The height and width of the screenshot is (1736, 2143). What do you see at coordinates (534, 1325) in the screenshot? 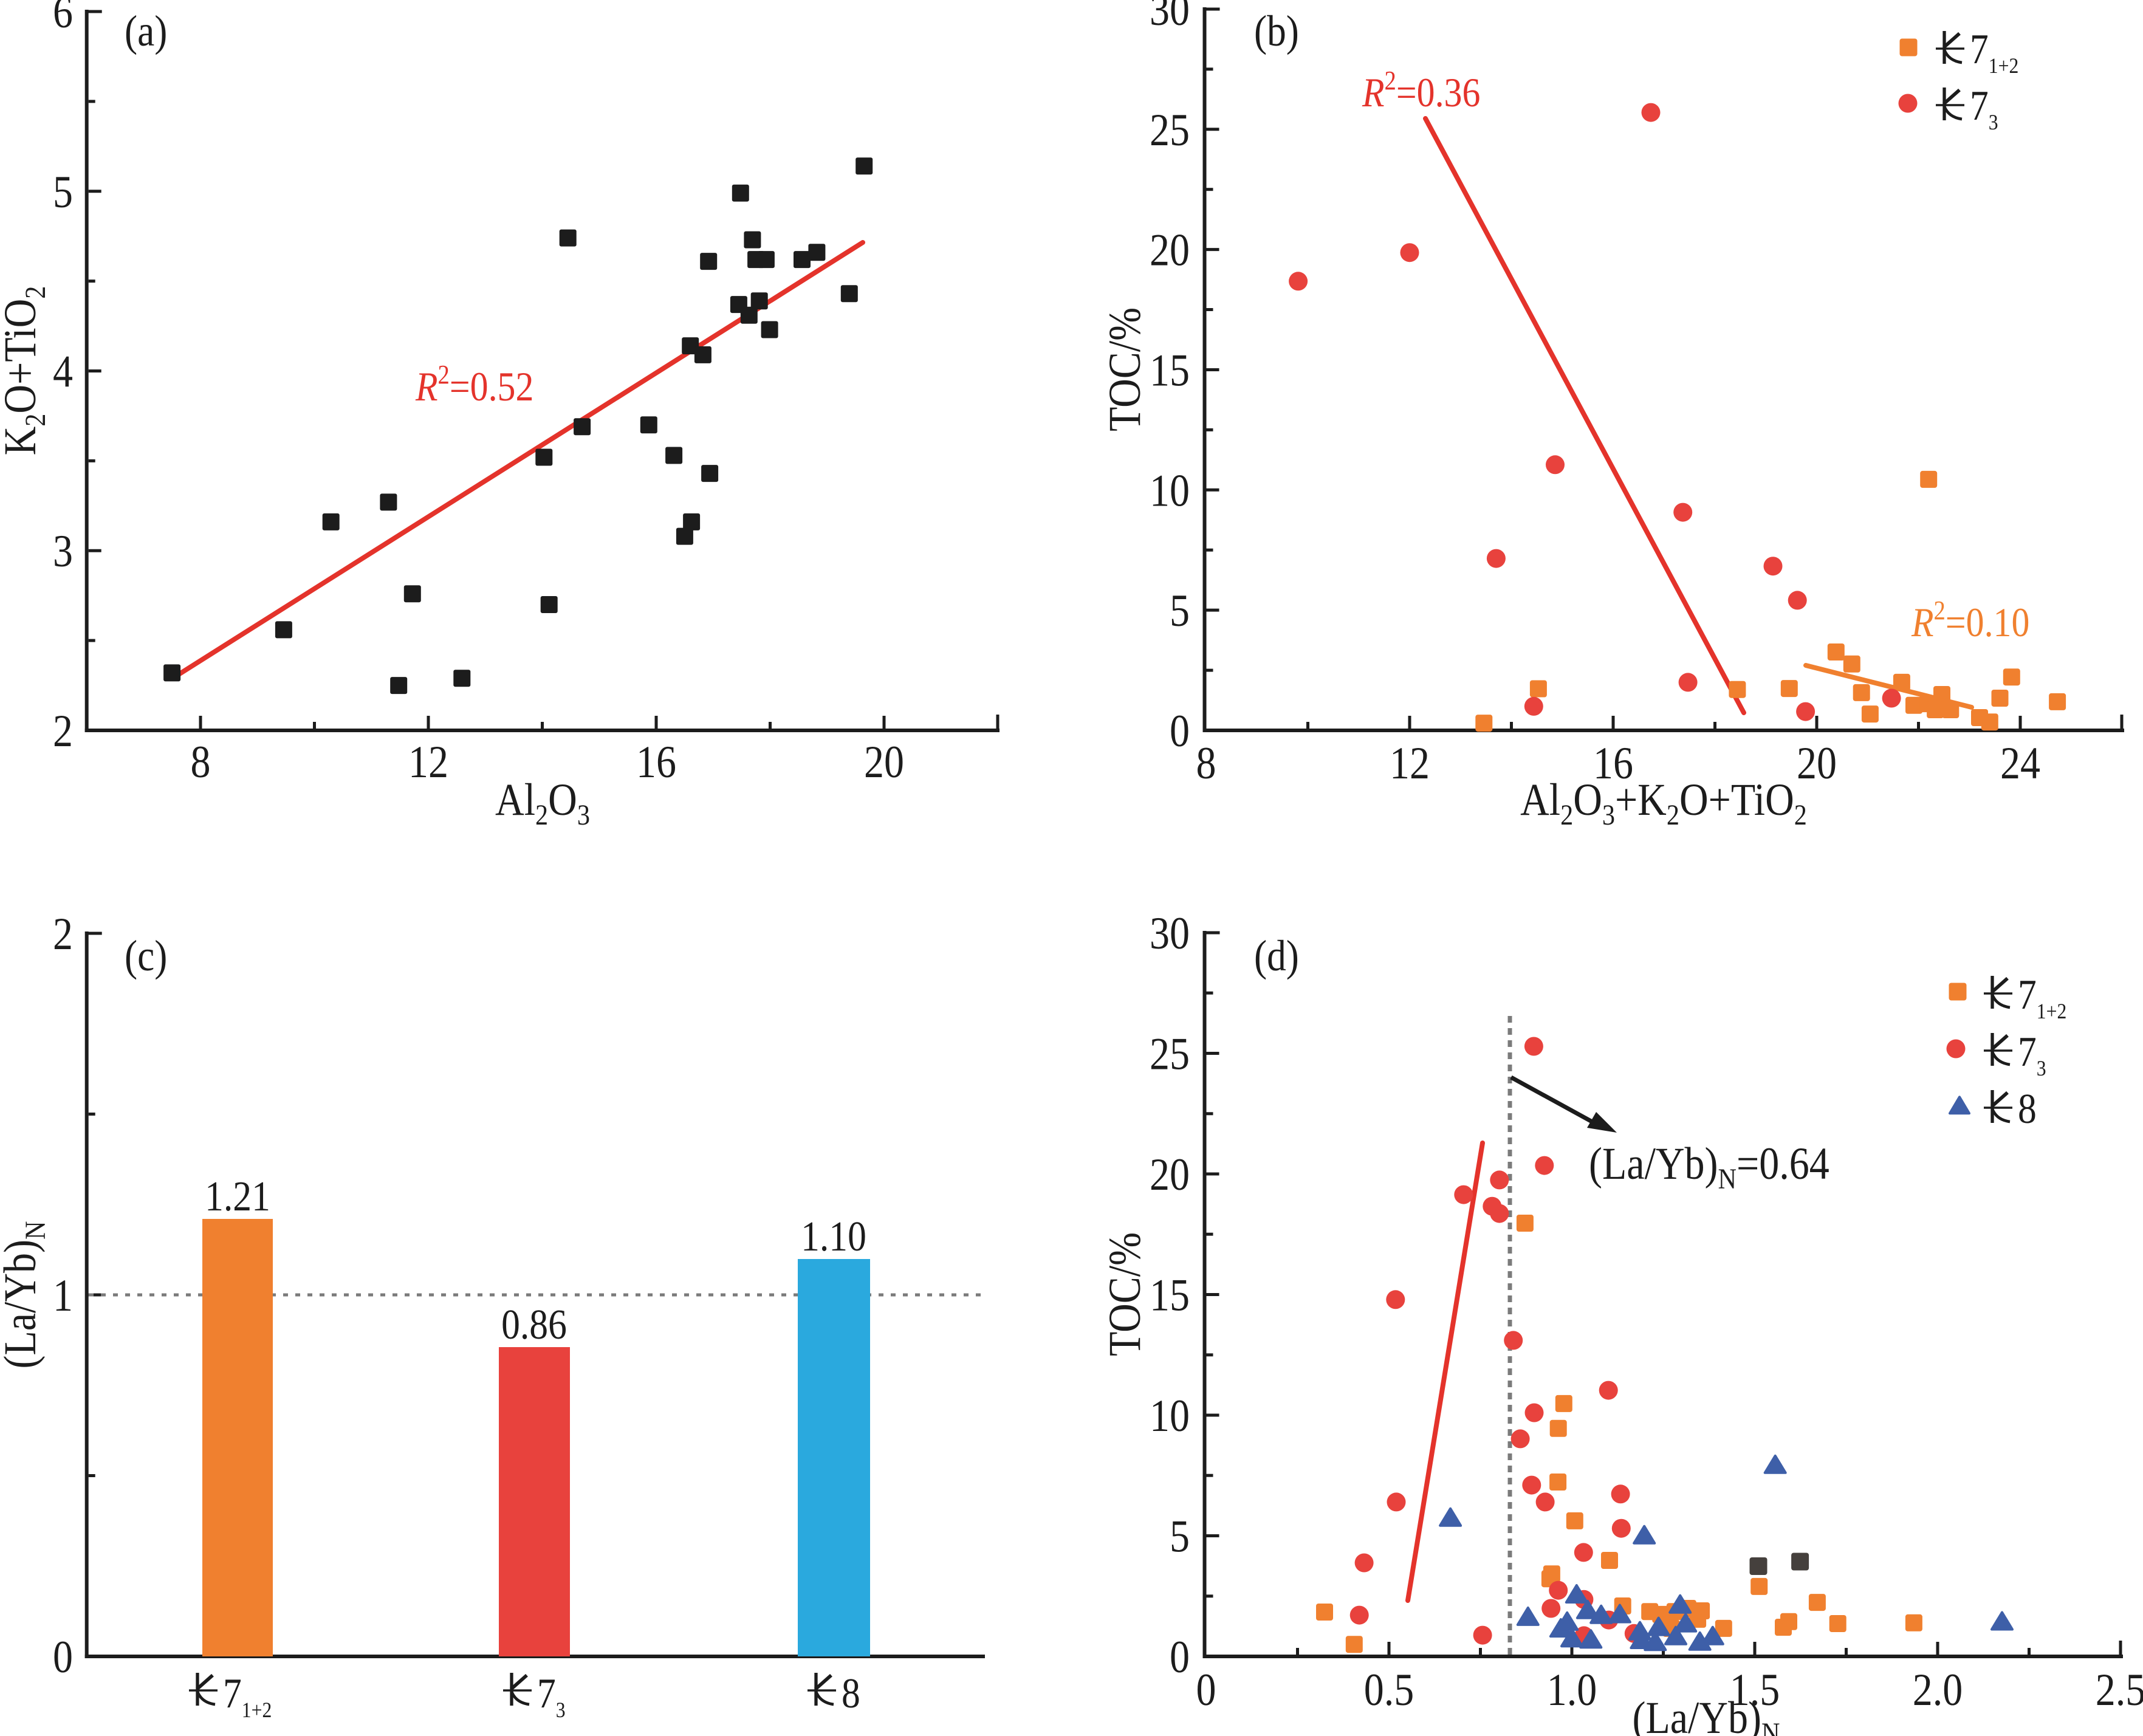
I see `svg-text: 0.86` at bounding box center [534, 1325].